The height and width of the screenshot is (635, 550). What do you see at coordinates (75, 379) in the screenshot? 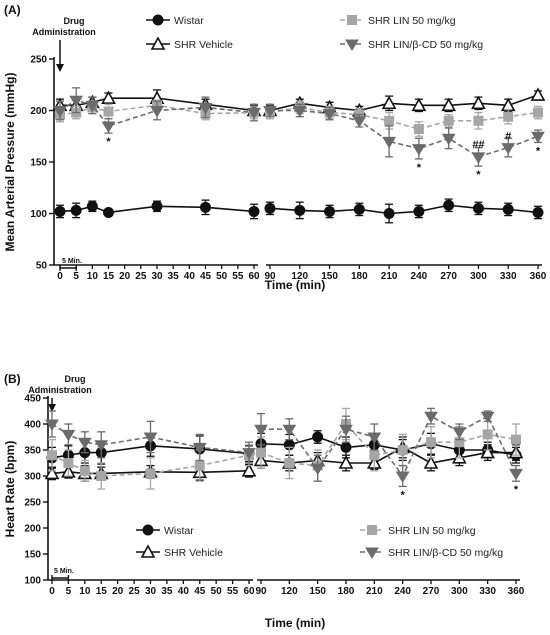
I see `annotation-line-1: Drug` at bounding box center [75, 379].